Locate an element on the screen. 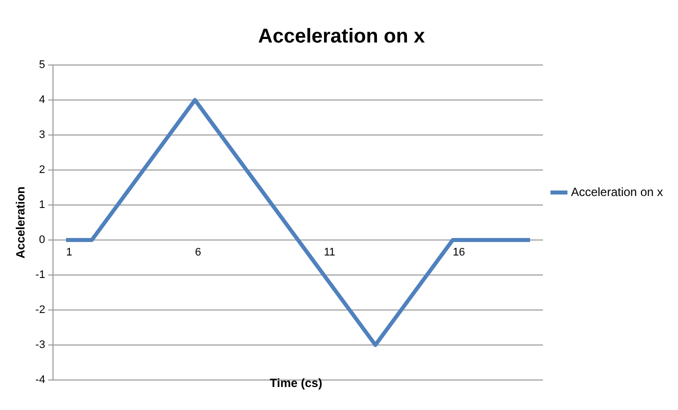  x-tick-label: 6 is located at coordinates (198, 252).